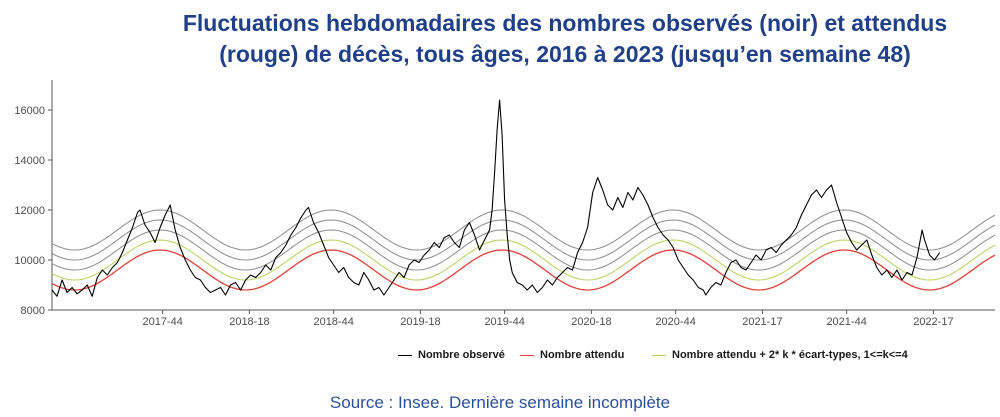  Describe the element at coordinates (523, 260) in the screenshot. I see `band-line-k1` at that location.